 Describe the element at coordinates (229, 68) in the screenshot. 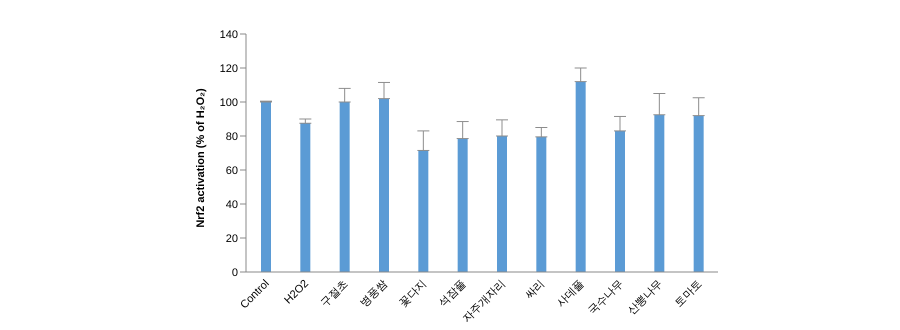

I see `y-tick-label: 120` at that location.